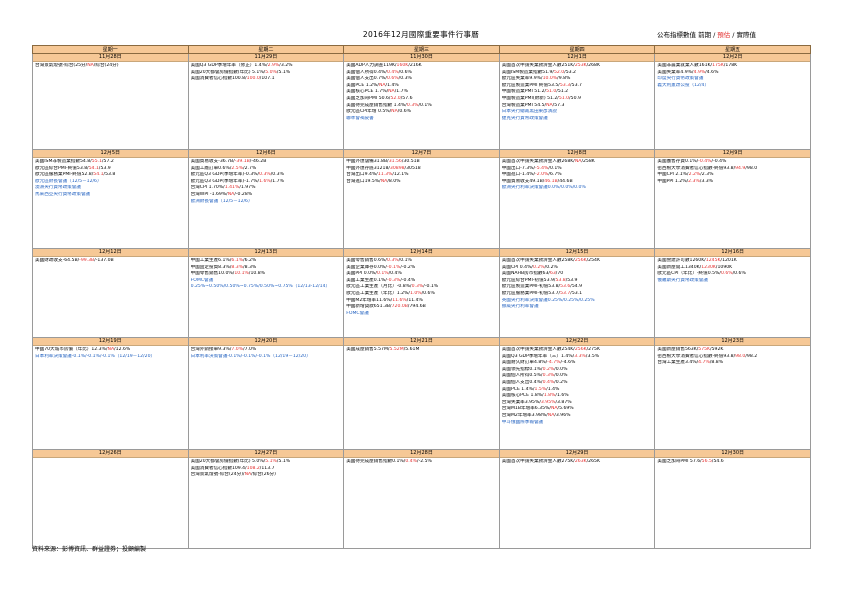 The image size is (842, 595). Describe the element at coordinates (577, 162) in the screenshot. I see `event-item: 美國首次申請失業救濟金人數268K/NA/258K` at that location.